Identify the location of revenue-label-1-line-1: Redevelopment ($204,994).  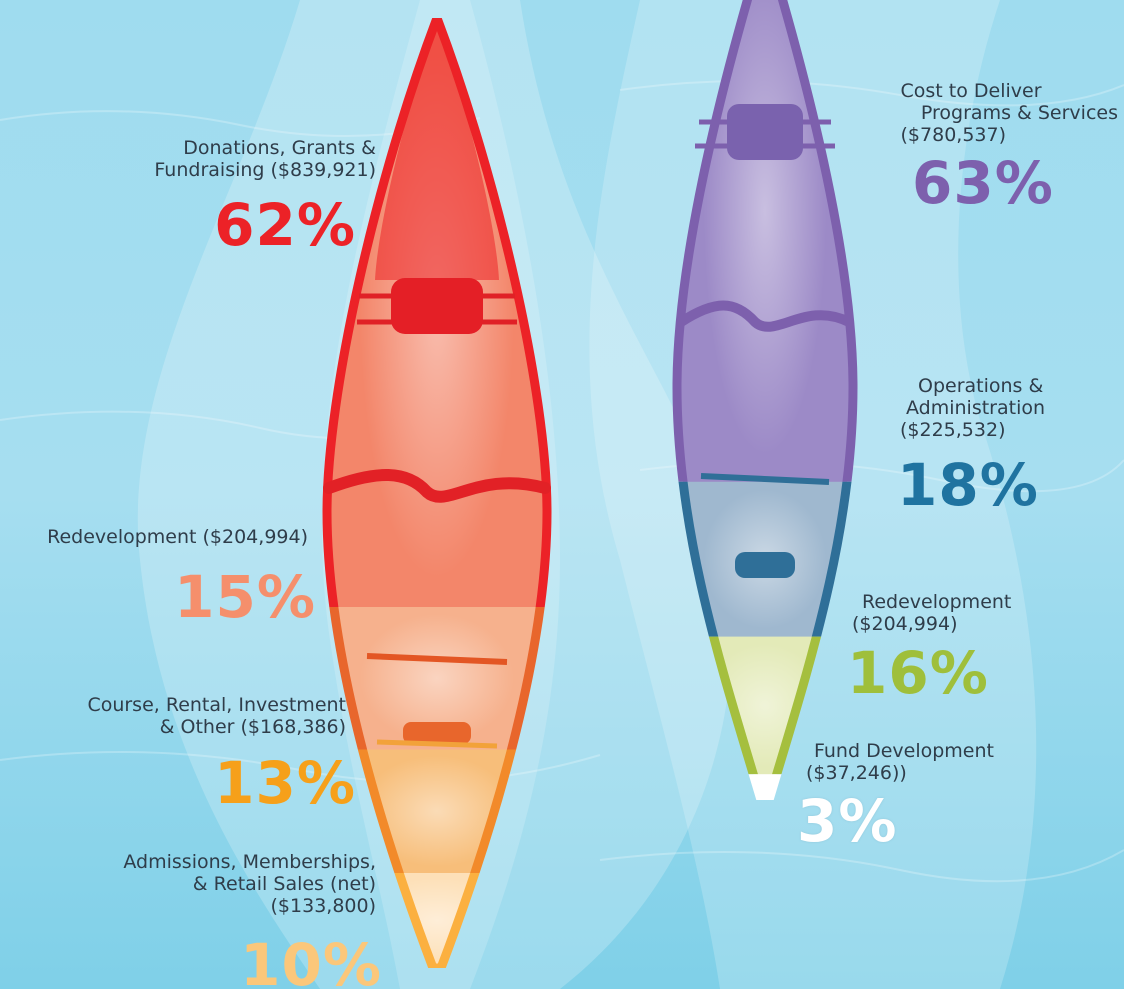
(177, 537).